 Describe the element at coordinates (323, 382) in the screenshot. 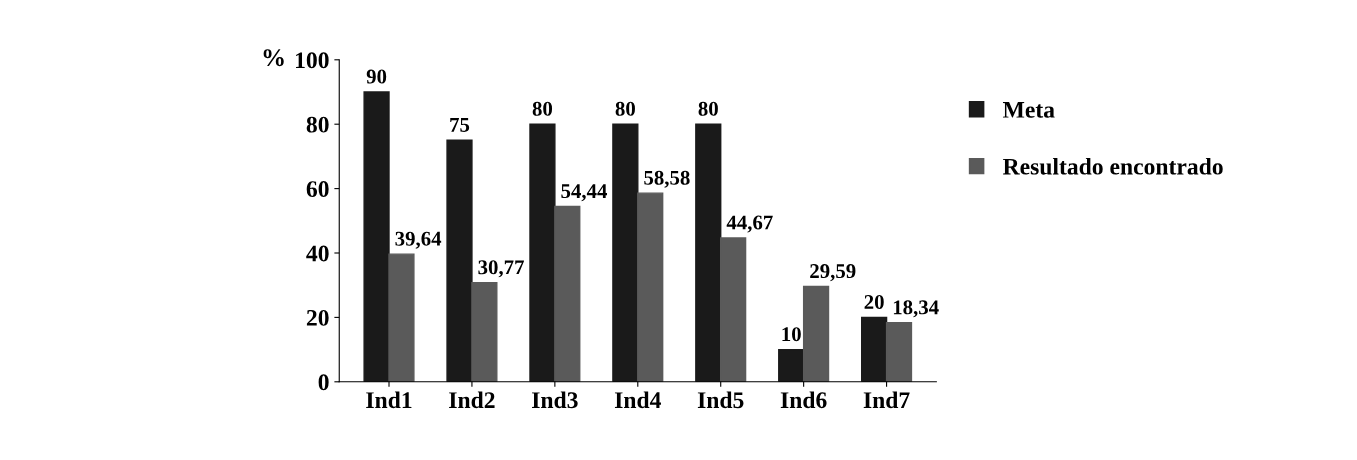

I see `y-tick-label: 0` at that location.